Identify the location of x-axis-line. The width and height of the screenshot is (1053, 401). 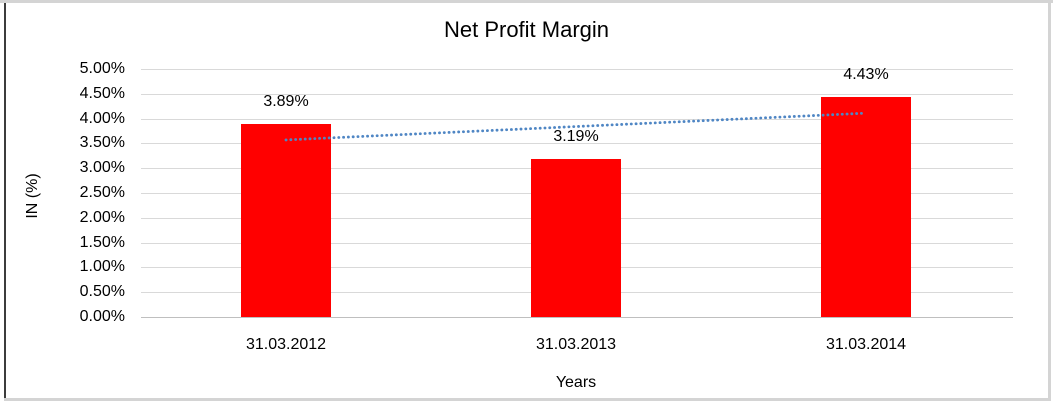
(577, 317).